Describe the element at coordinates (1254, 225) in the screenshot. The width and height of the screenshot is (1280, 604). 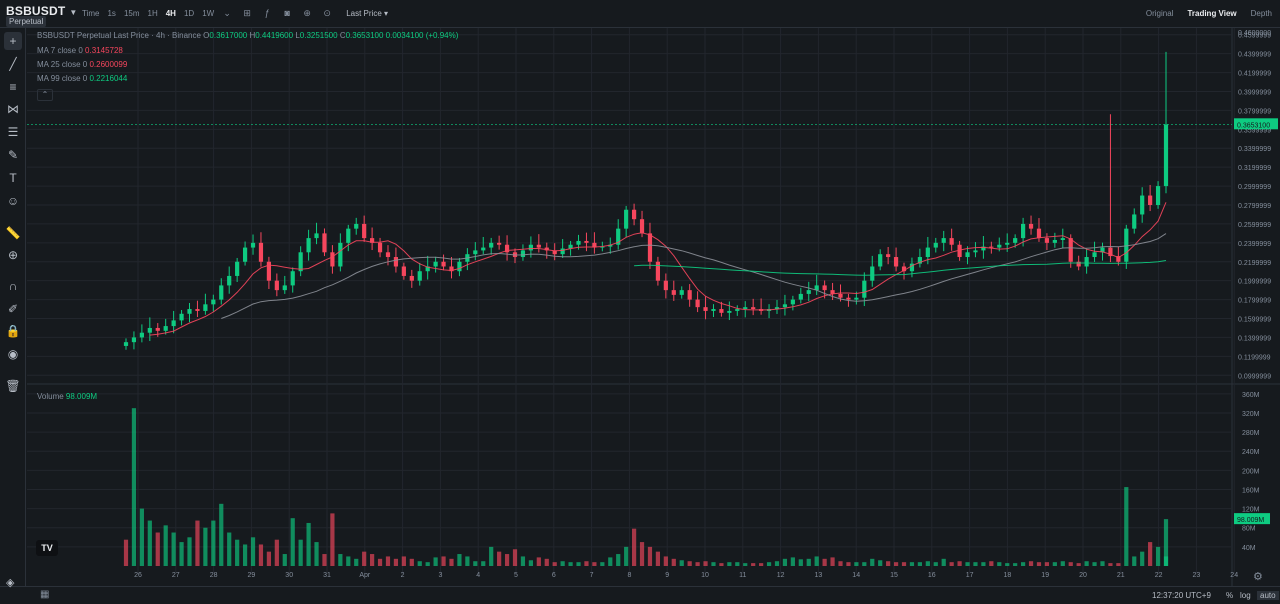
I see `price-tick-label: 0.2599999` at that location.